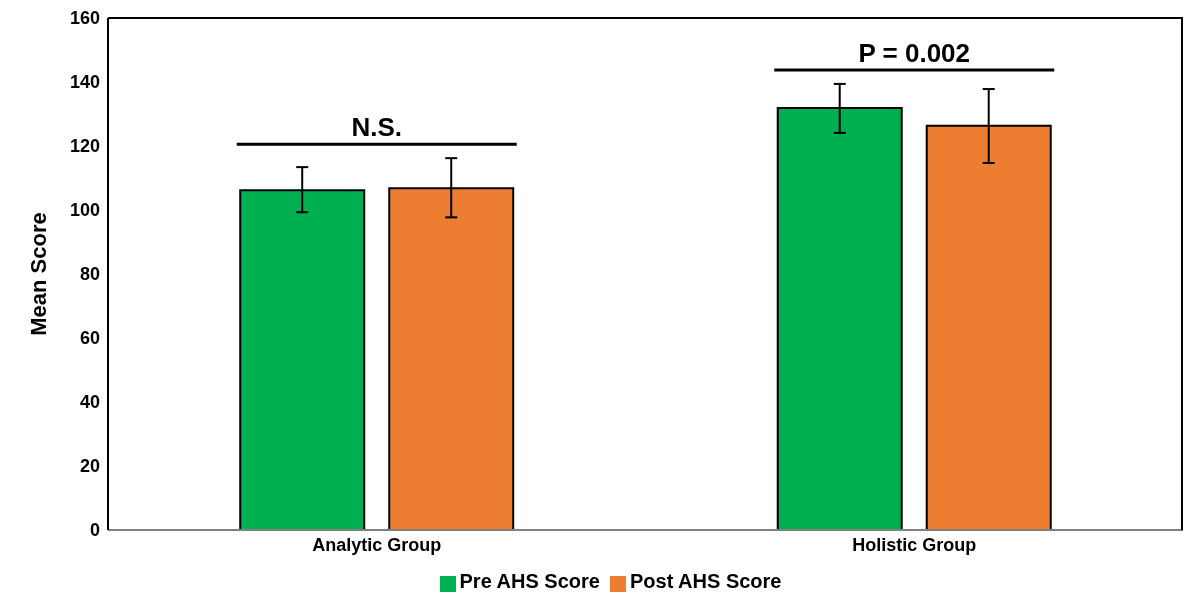 This screenshot has width=1193, height=613. I want to click on y-axis-title: Mean Score, so click(38, 274).